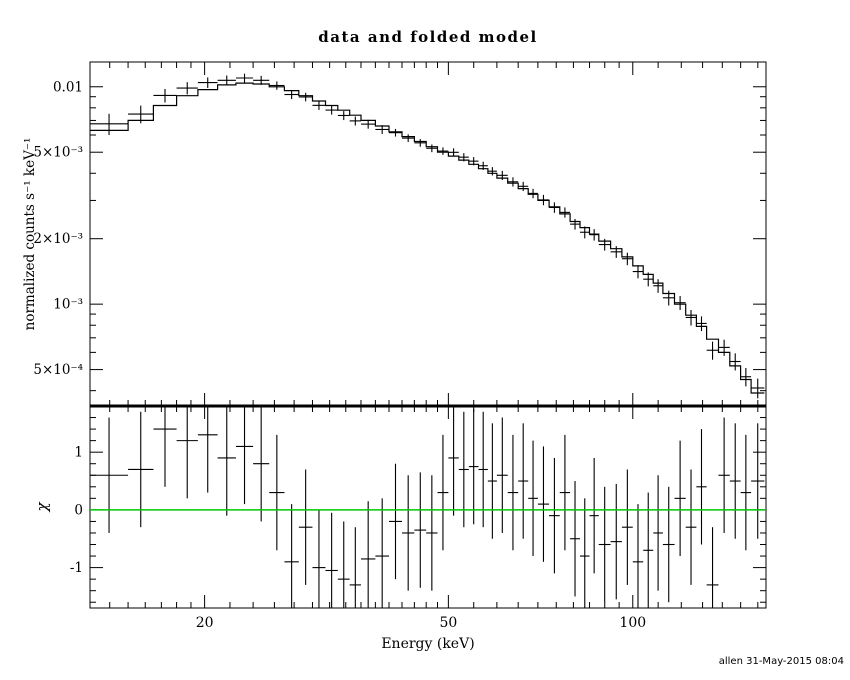 This screenshot has height=680, width=850. What do you see at coordinates (428, 644) in the screenshot?
I see `x-axis-label: Energy (keV)` at bounding box center [428, 644].